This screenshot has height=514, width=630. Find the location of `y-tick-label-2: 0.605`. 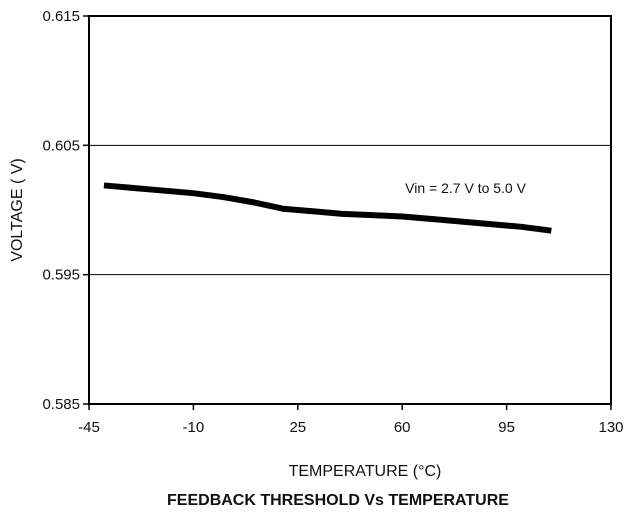

y-tick-label-2: 0.605 is located at coordinates (61, 145).